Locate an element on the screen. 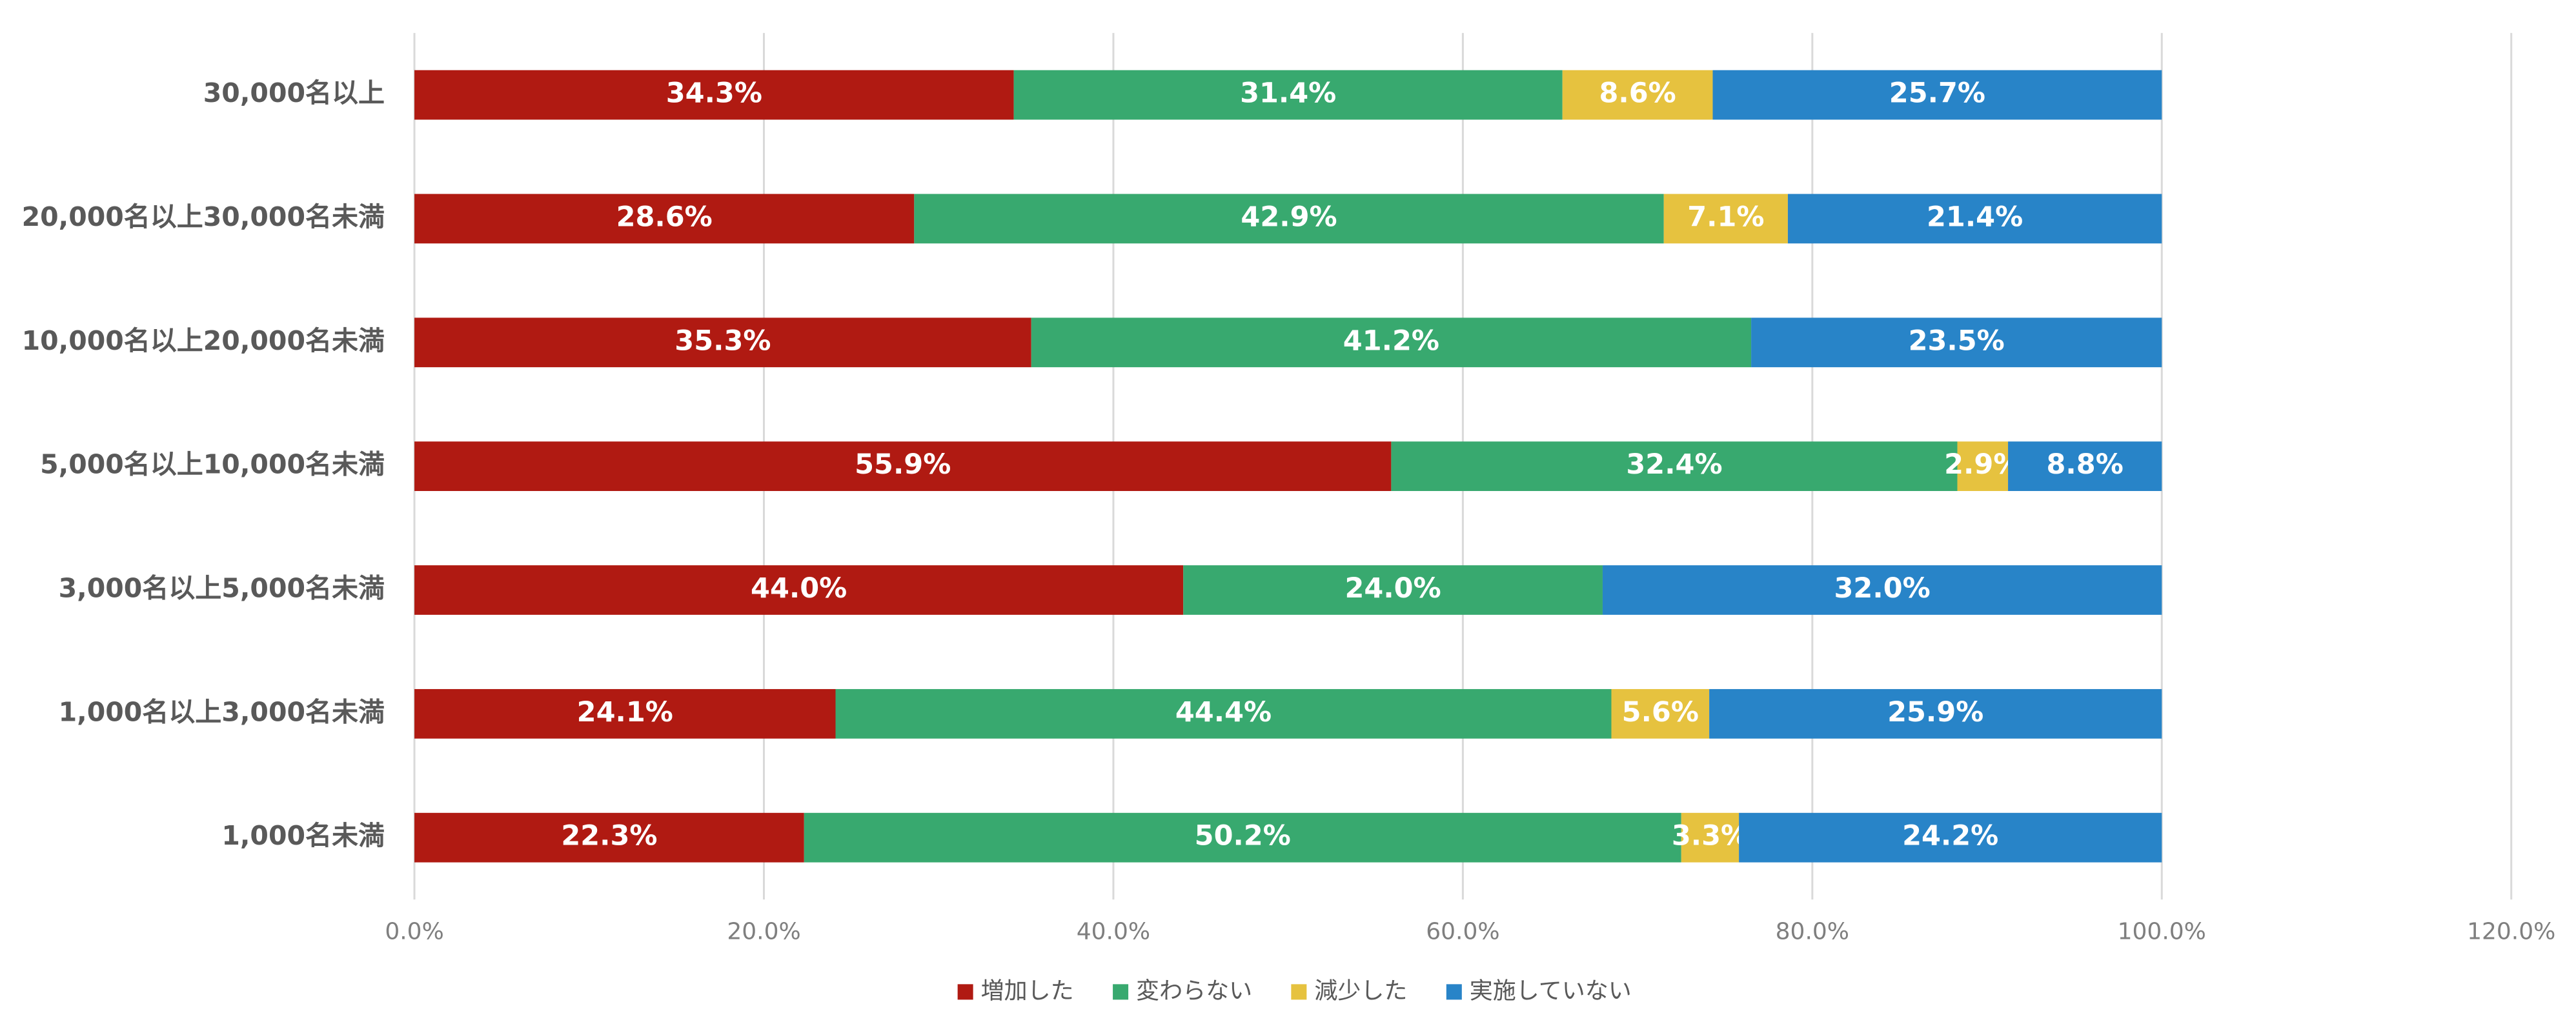 The image size is (2576, 1033). data-label: 44.0% is located at coordinates (799, 588).